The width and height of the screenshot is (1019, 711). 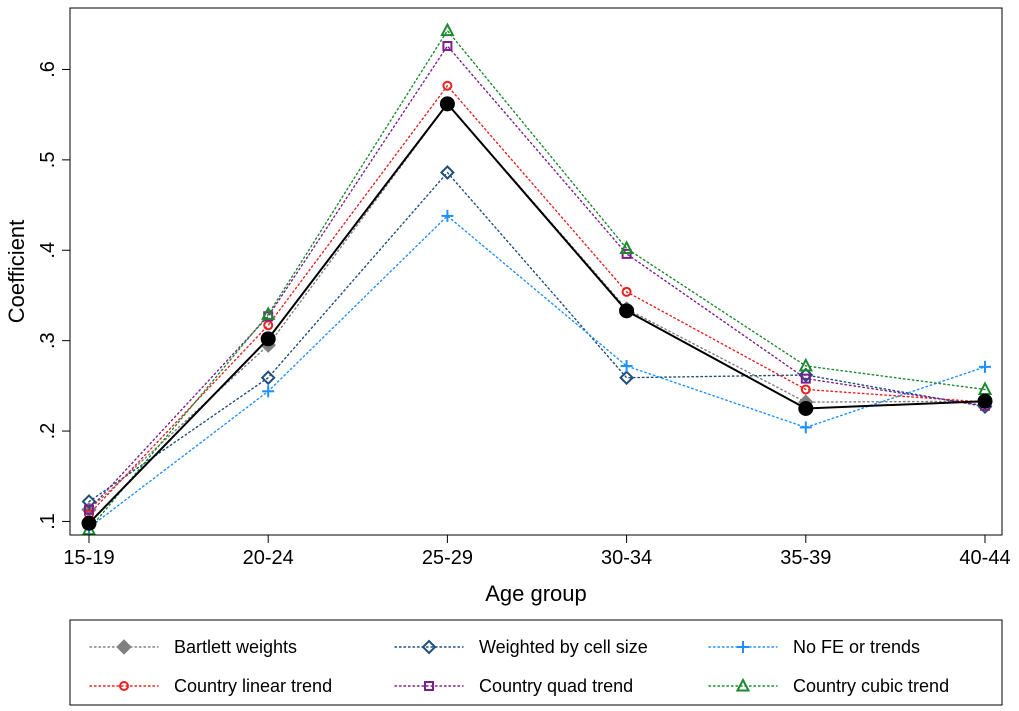 What do you see at coordinates (235, 647) in the screenshot?
I see `legend-label: Bartlett weights` at bounding box center [235, 647].